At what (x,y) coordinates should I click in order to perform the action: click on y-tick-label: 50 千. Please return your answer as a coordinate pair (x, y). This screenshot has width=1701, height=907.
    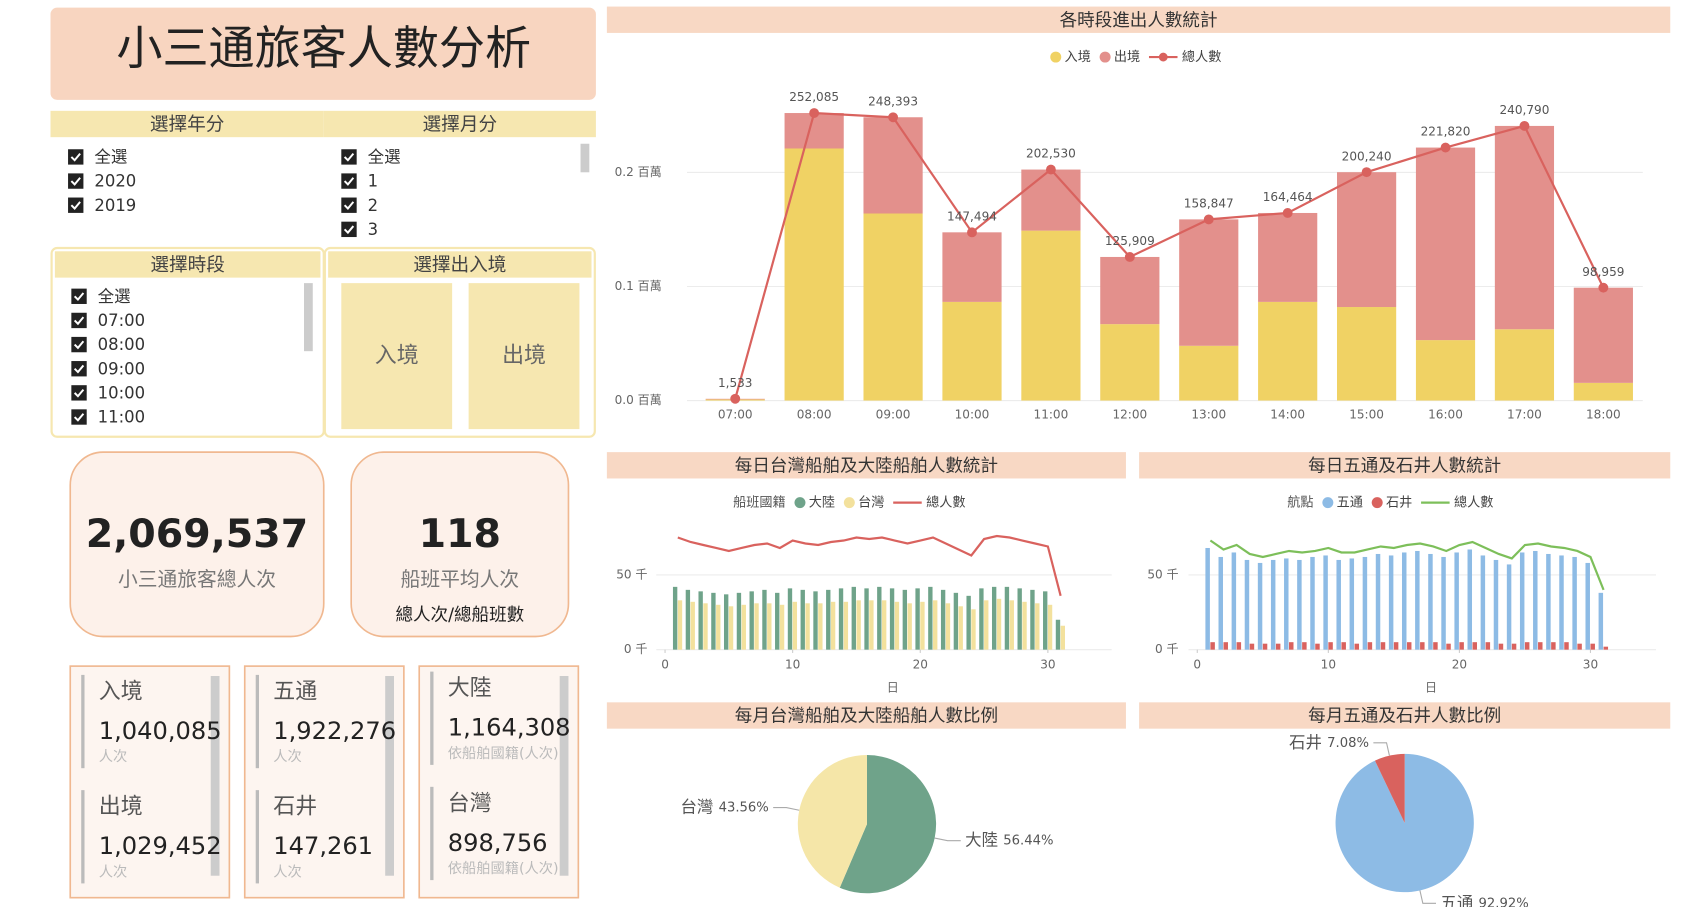
    Looking at the image, I should click on (631, 574).